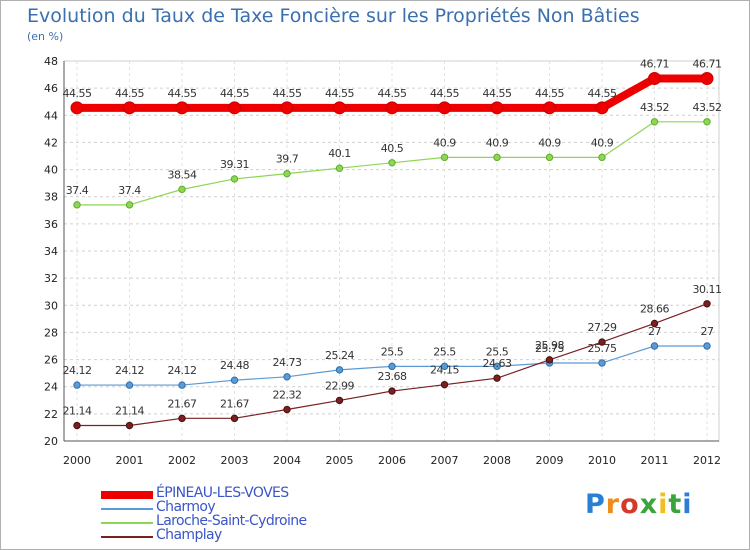 The width and height of the screenshot is (750, 550). What do you see at coordinates (130, 460) in the screenshot?
I see `x-tick-label: 2001` at bounding box center [130, 460].